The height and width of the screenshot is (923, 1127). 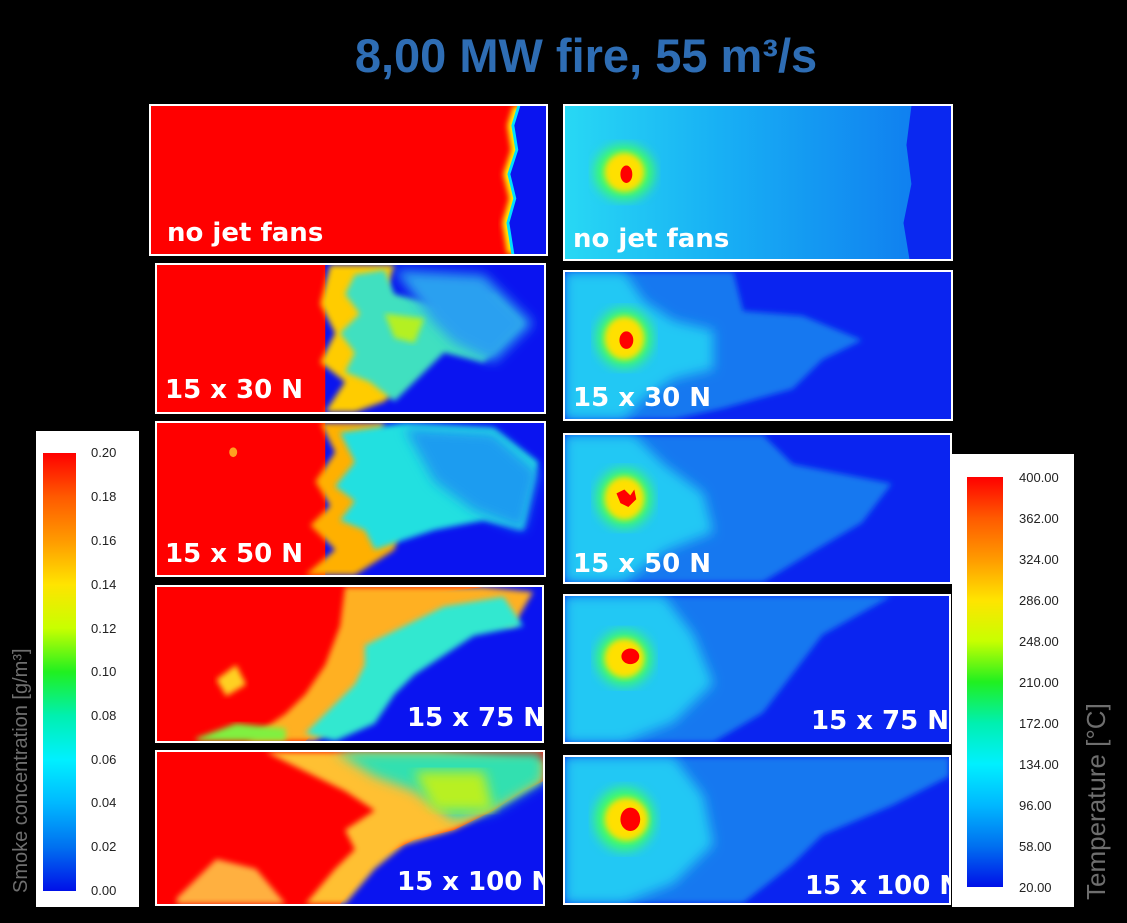 I want to click on smoke-colorbar, so click(x=59, y=672).